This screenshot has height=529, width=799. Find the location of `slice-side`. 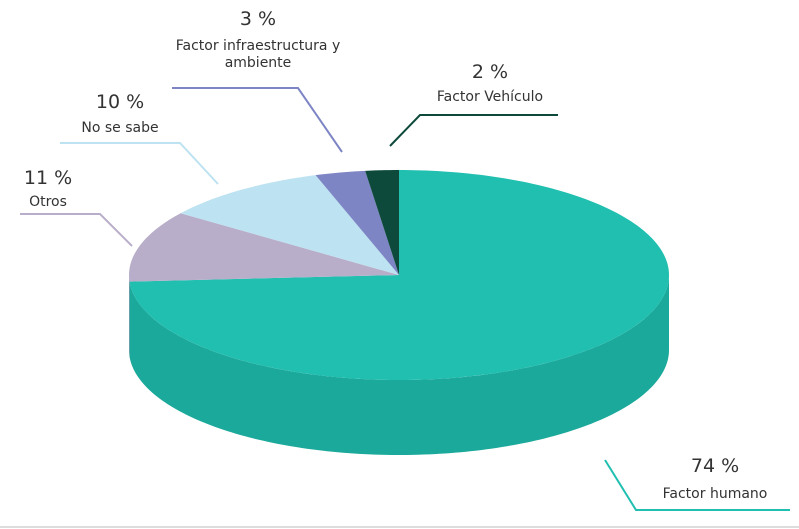

slice-side is located at coordinates (129, 316).